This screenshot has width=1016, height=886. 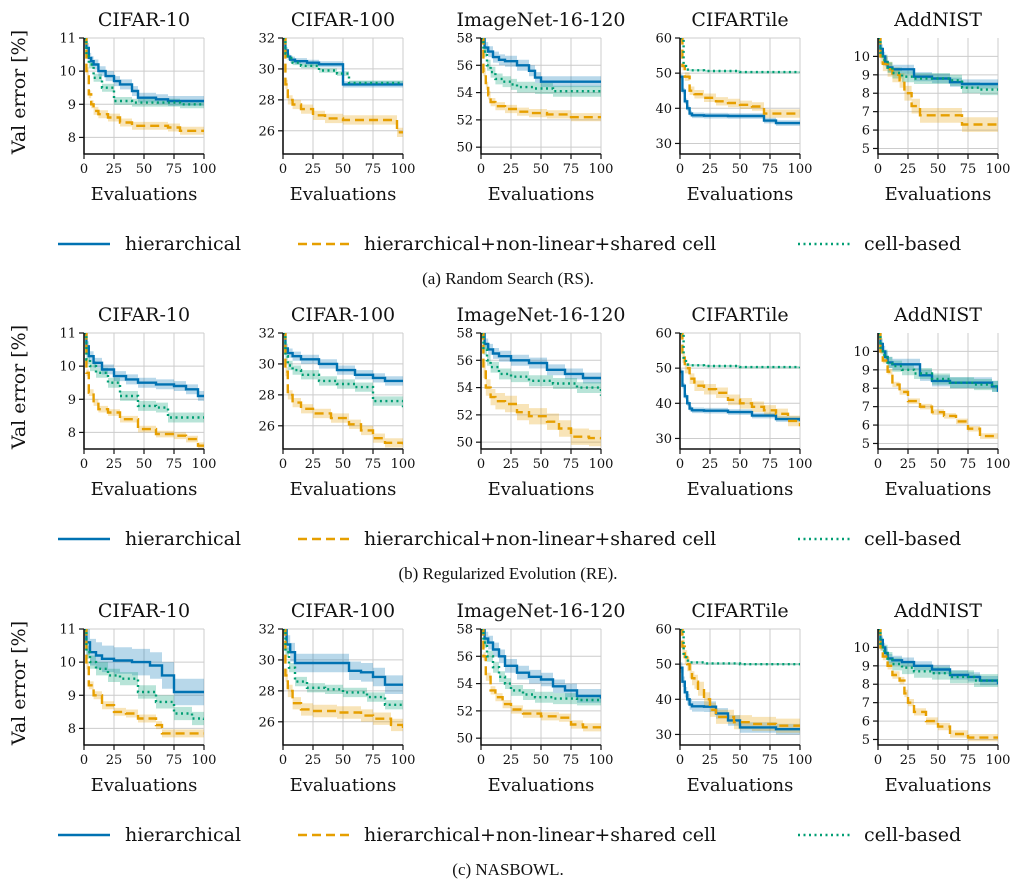 I want to click on y-tick-label: 6, so click(x=866, y=722).